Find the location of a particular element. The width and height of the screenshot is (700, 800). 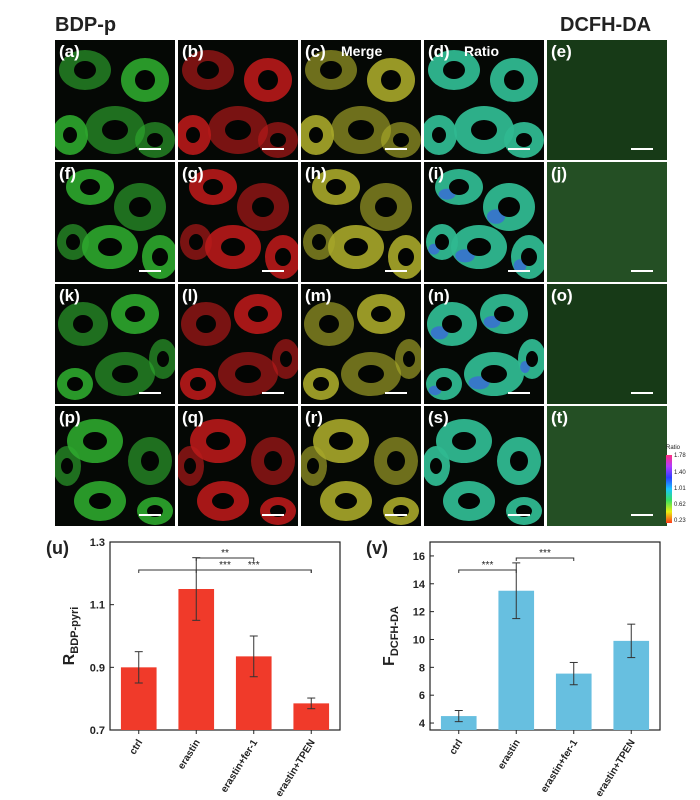

image-panel-i: (i) is located at coordinates (484, 222).